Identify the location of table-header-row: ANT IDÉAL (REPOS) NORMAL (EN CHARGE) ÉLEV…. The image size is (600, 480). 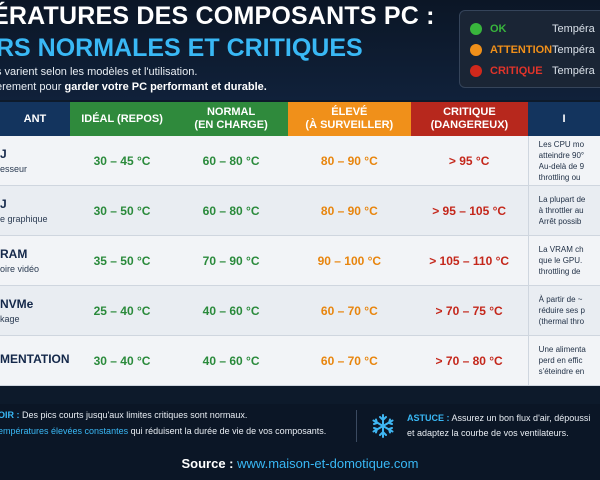
(300, 119).